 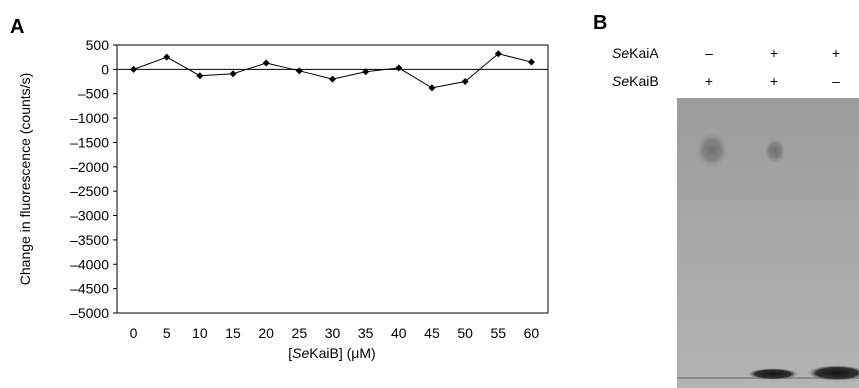 I want to click on sign-kaia-lane3: +, so click(x=836, y=53).